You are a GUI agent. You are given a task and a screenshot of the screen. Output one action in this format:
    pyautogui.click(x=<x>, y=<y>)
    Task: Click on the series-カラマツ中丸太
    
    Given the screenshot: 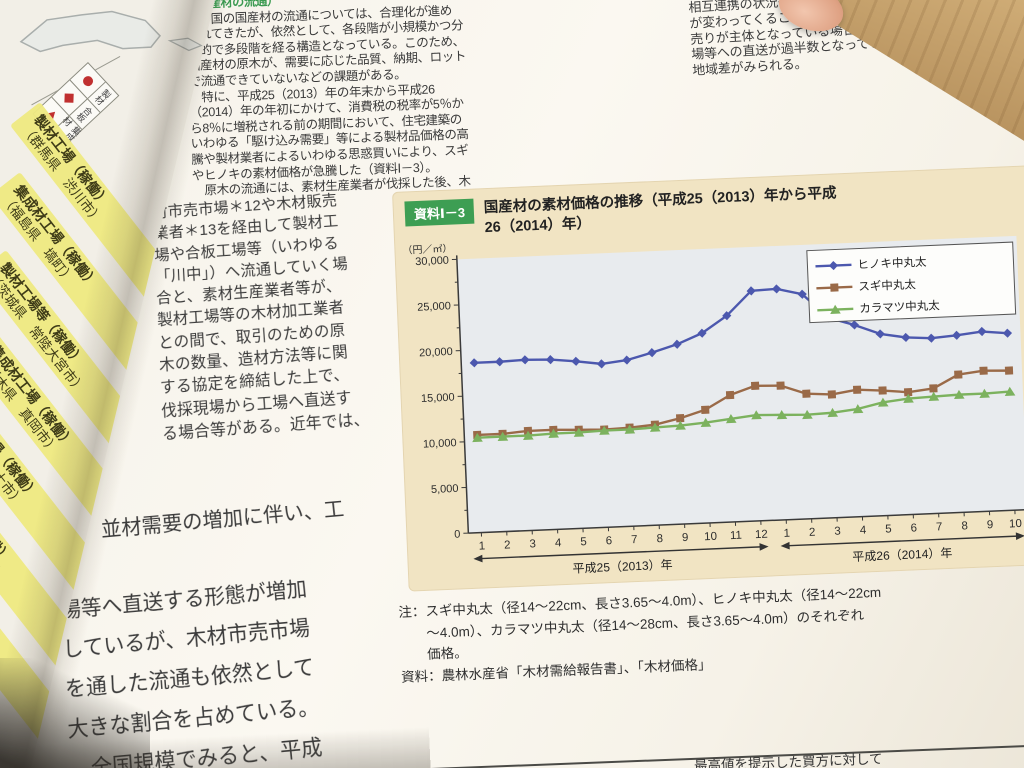 What is the action you would take?
    pyautogui.click(x=744, y=414)
    